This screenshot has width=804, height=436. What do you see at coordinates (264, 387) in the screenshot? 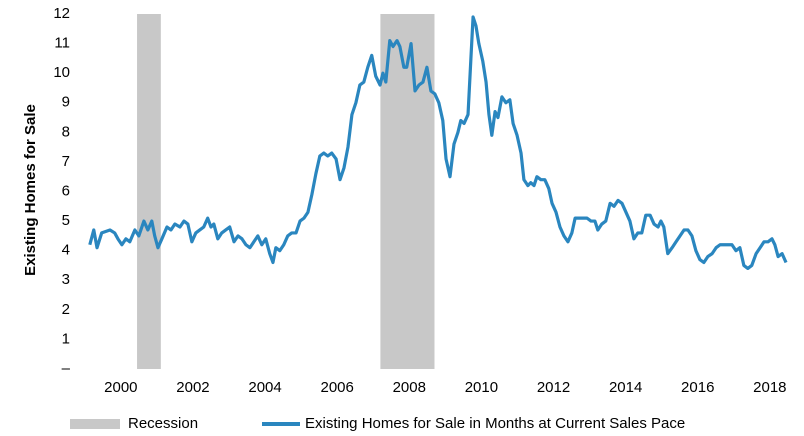
I see `x-tick-label: 2004` at bounding box center [264, 387].